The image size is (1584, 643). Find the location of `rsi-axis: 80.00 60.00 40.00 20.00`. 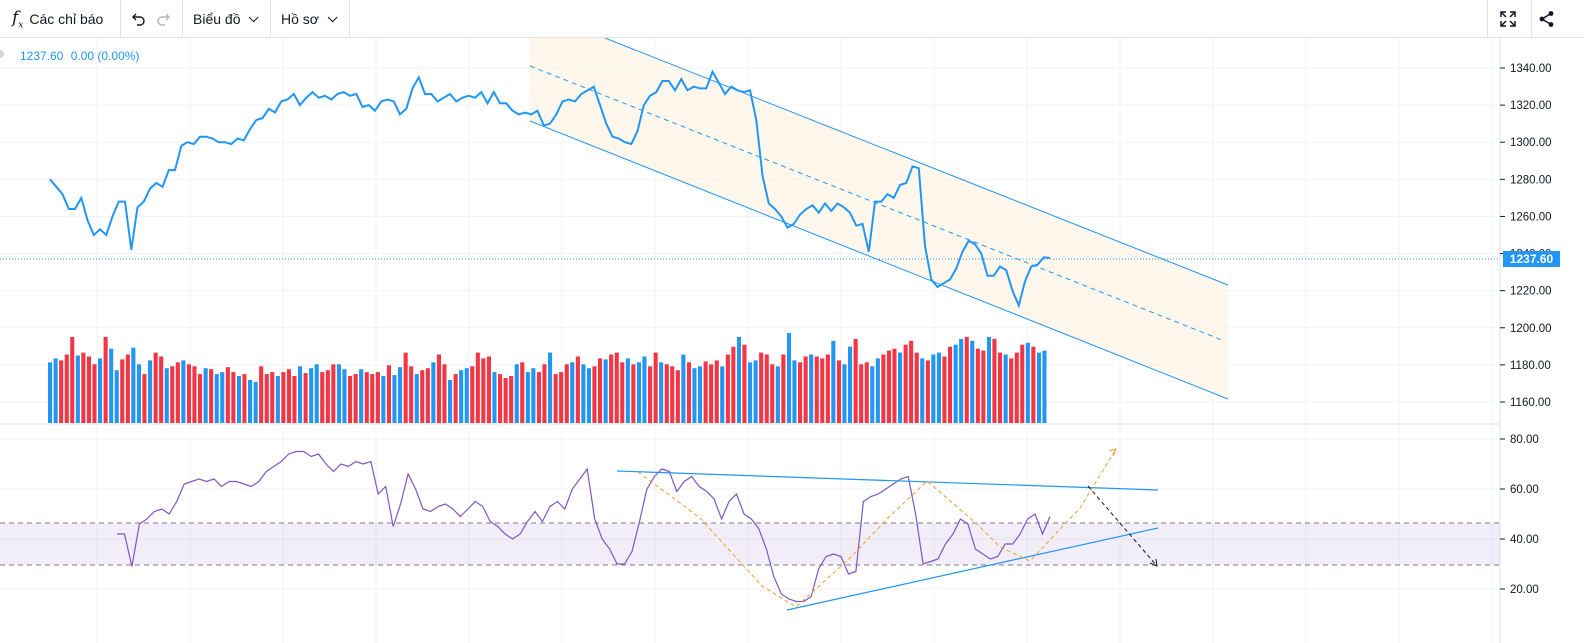

rsi-axis: 80.00 60.00 40.00 20.00 is located at coordinates (1519, 515).